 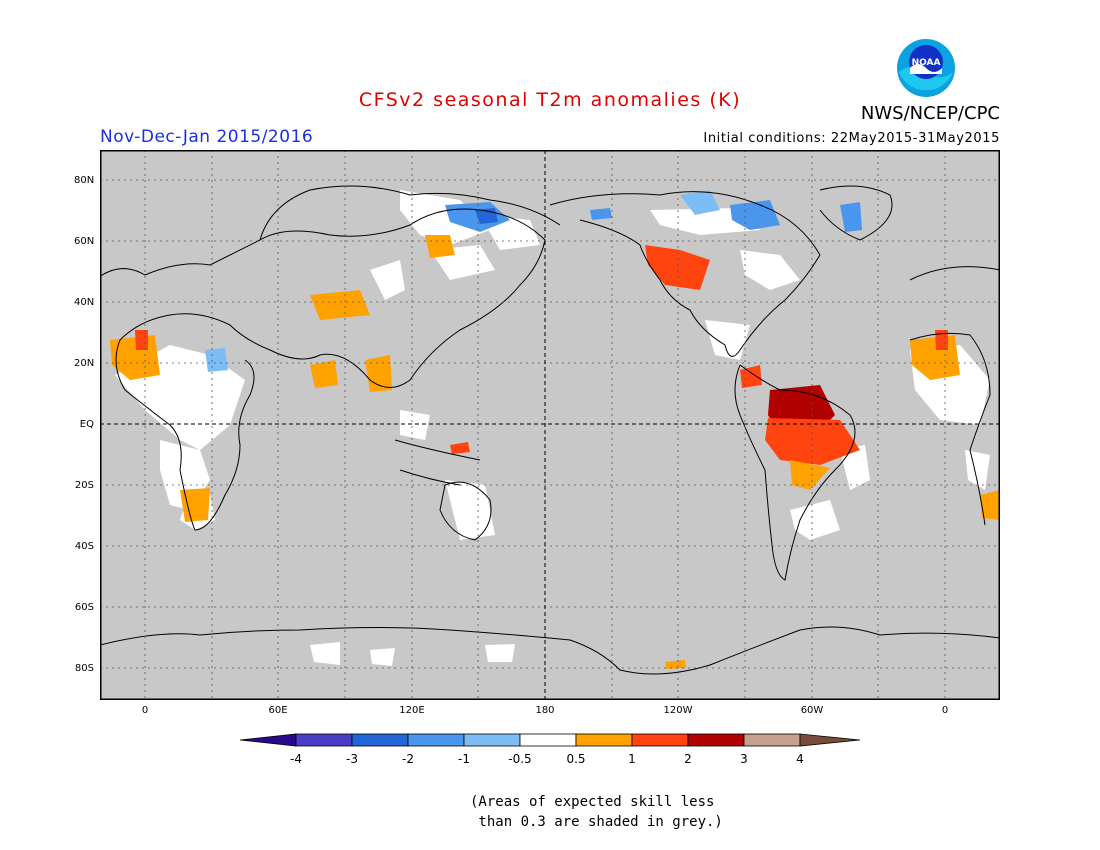 I want to click on lat-label: EQ, so click(x=86, y=424).